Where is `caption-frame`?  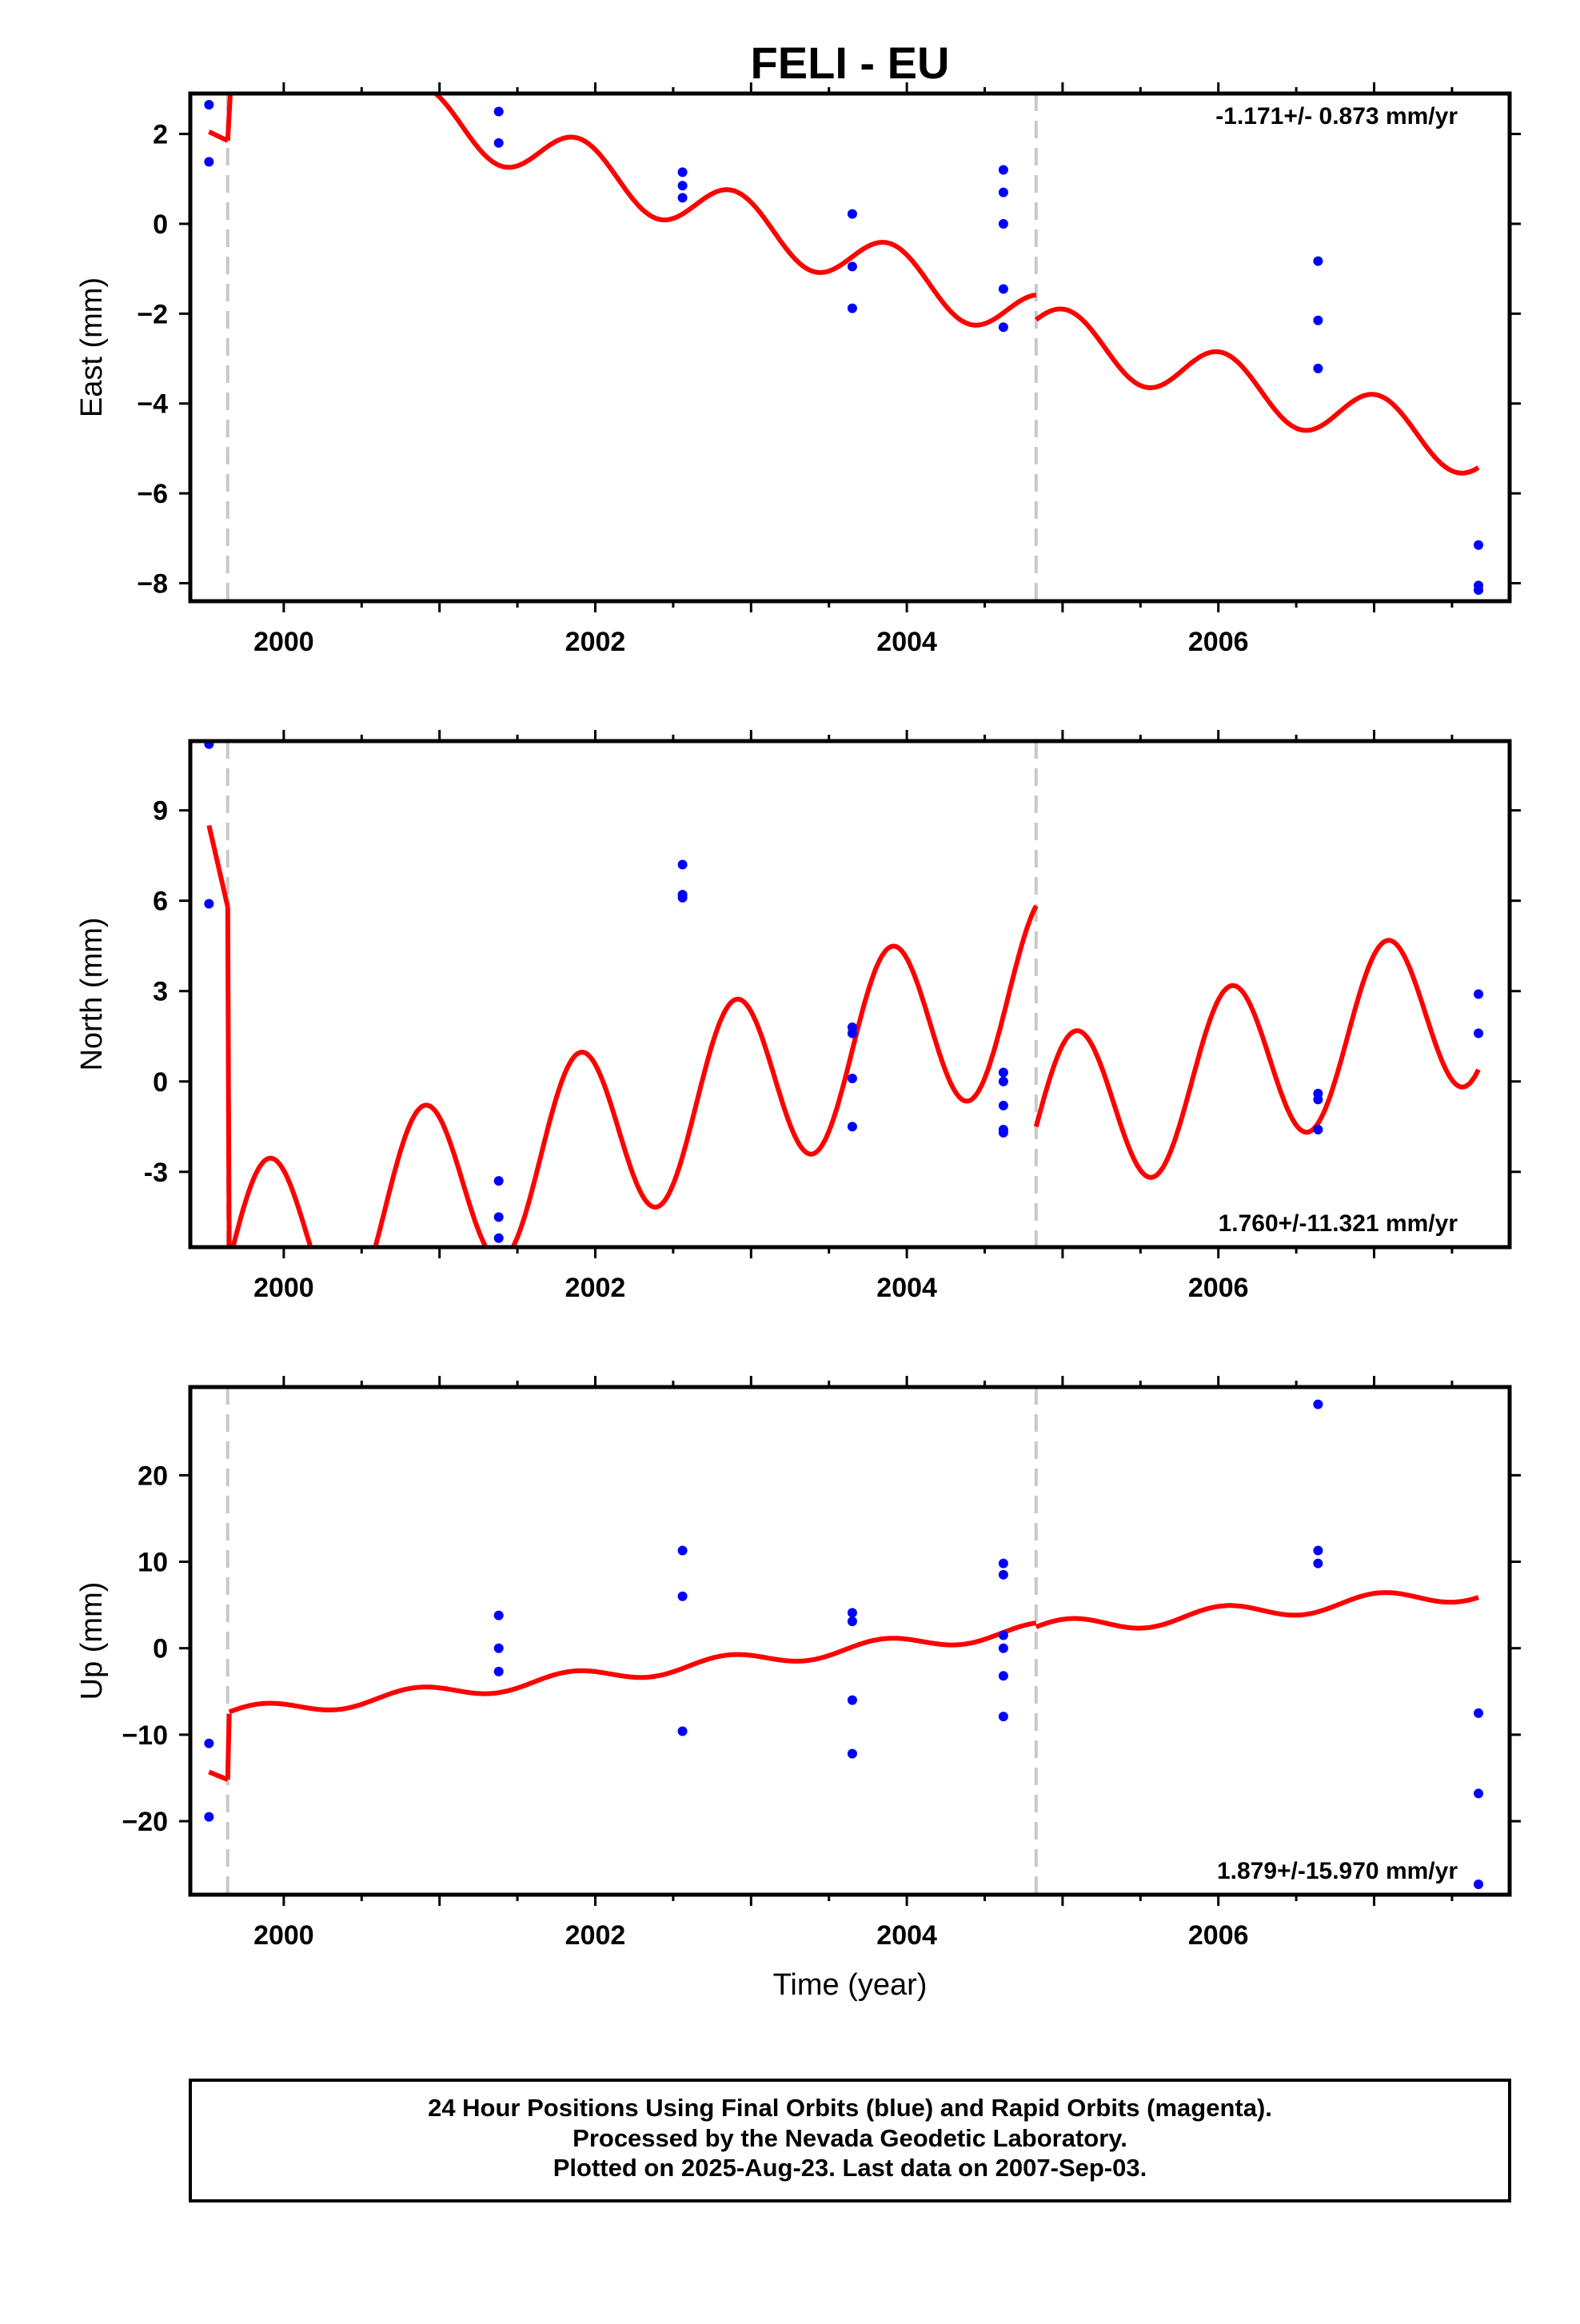
caption-frame is located at coordinates (850, 2140).